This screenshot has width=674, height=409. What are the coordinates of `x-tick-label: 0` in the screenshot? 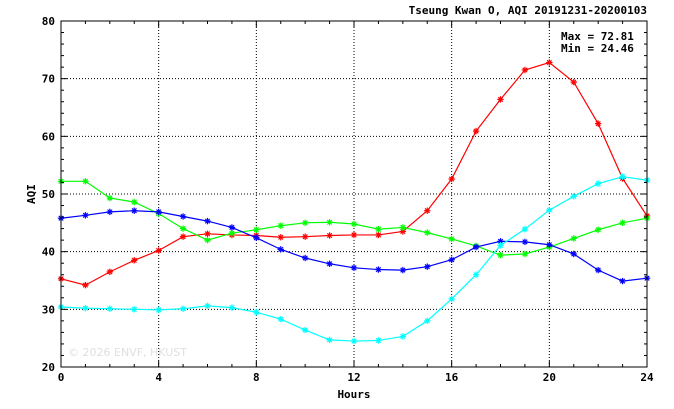 It's located at (61, 377).